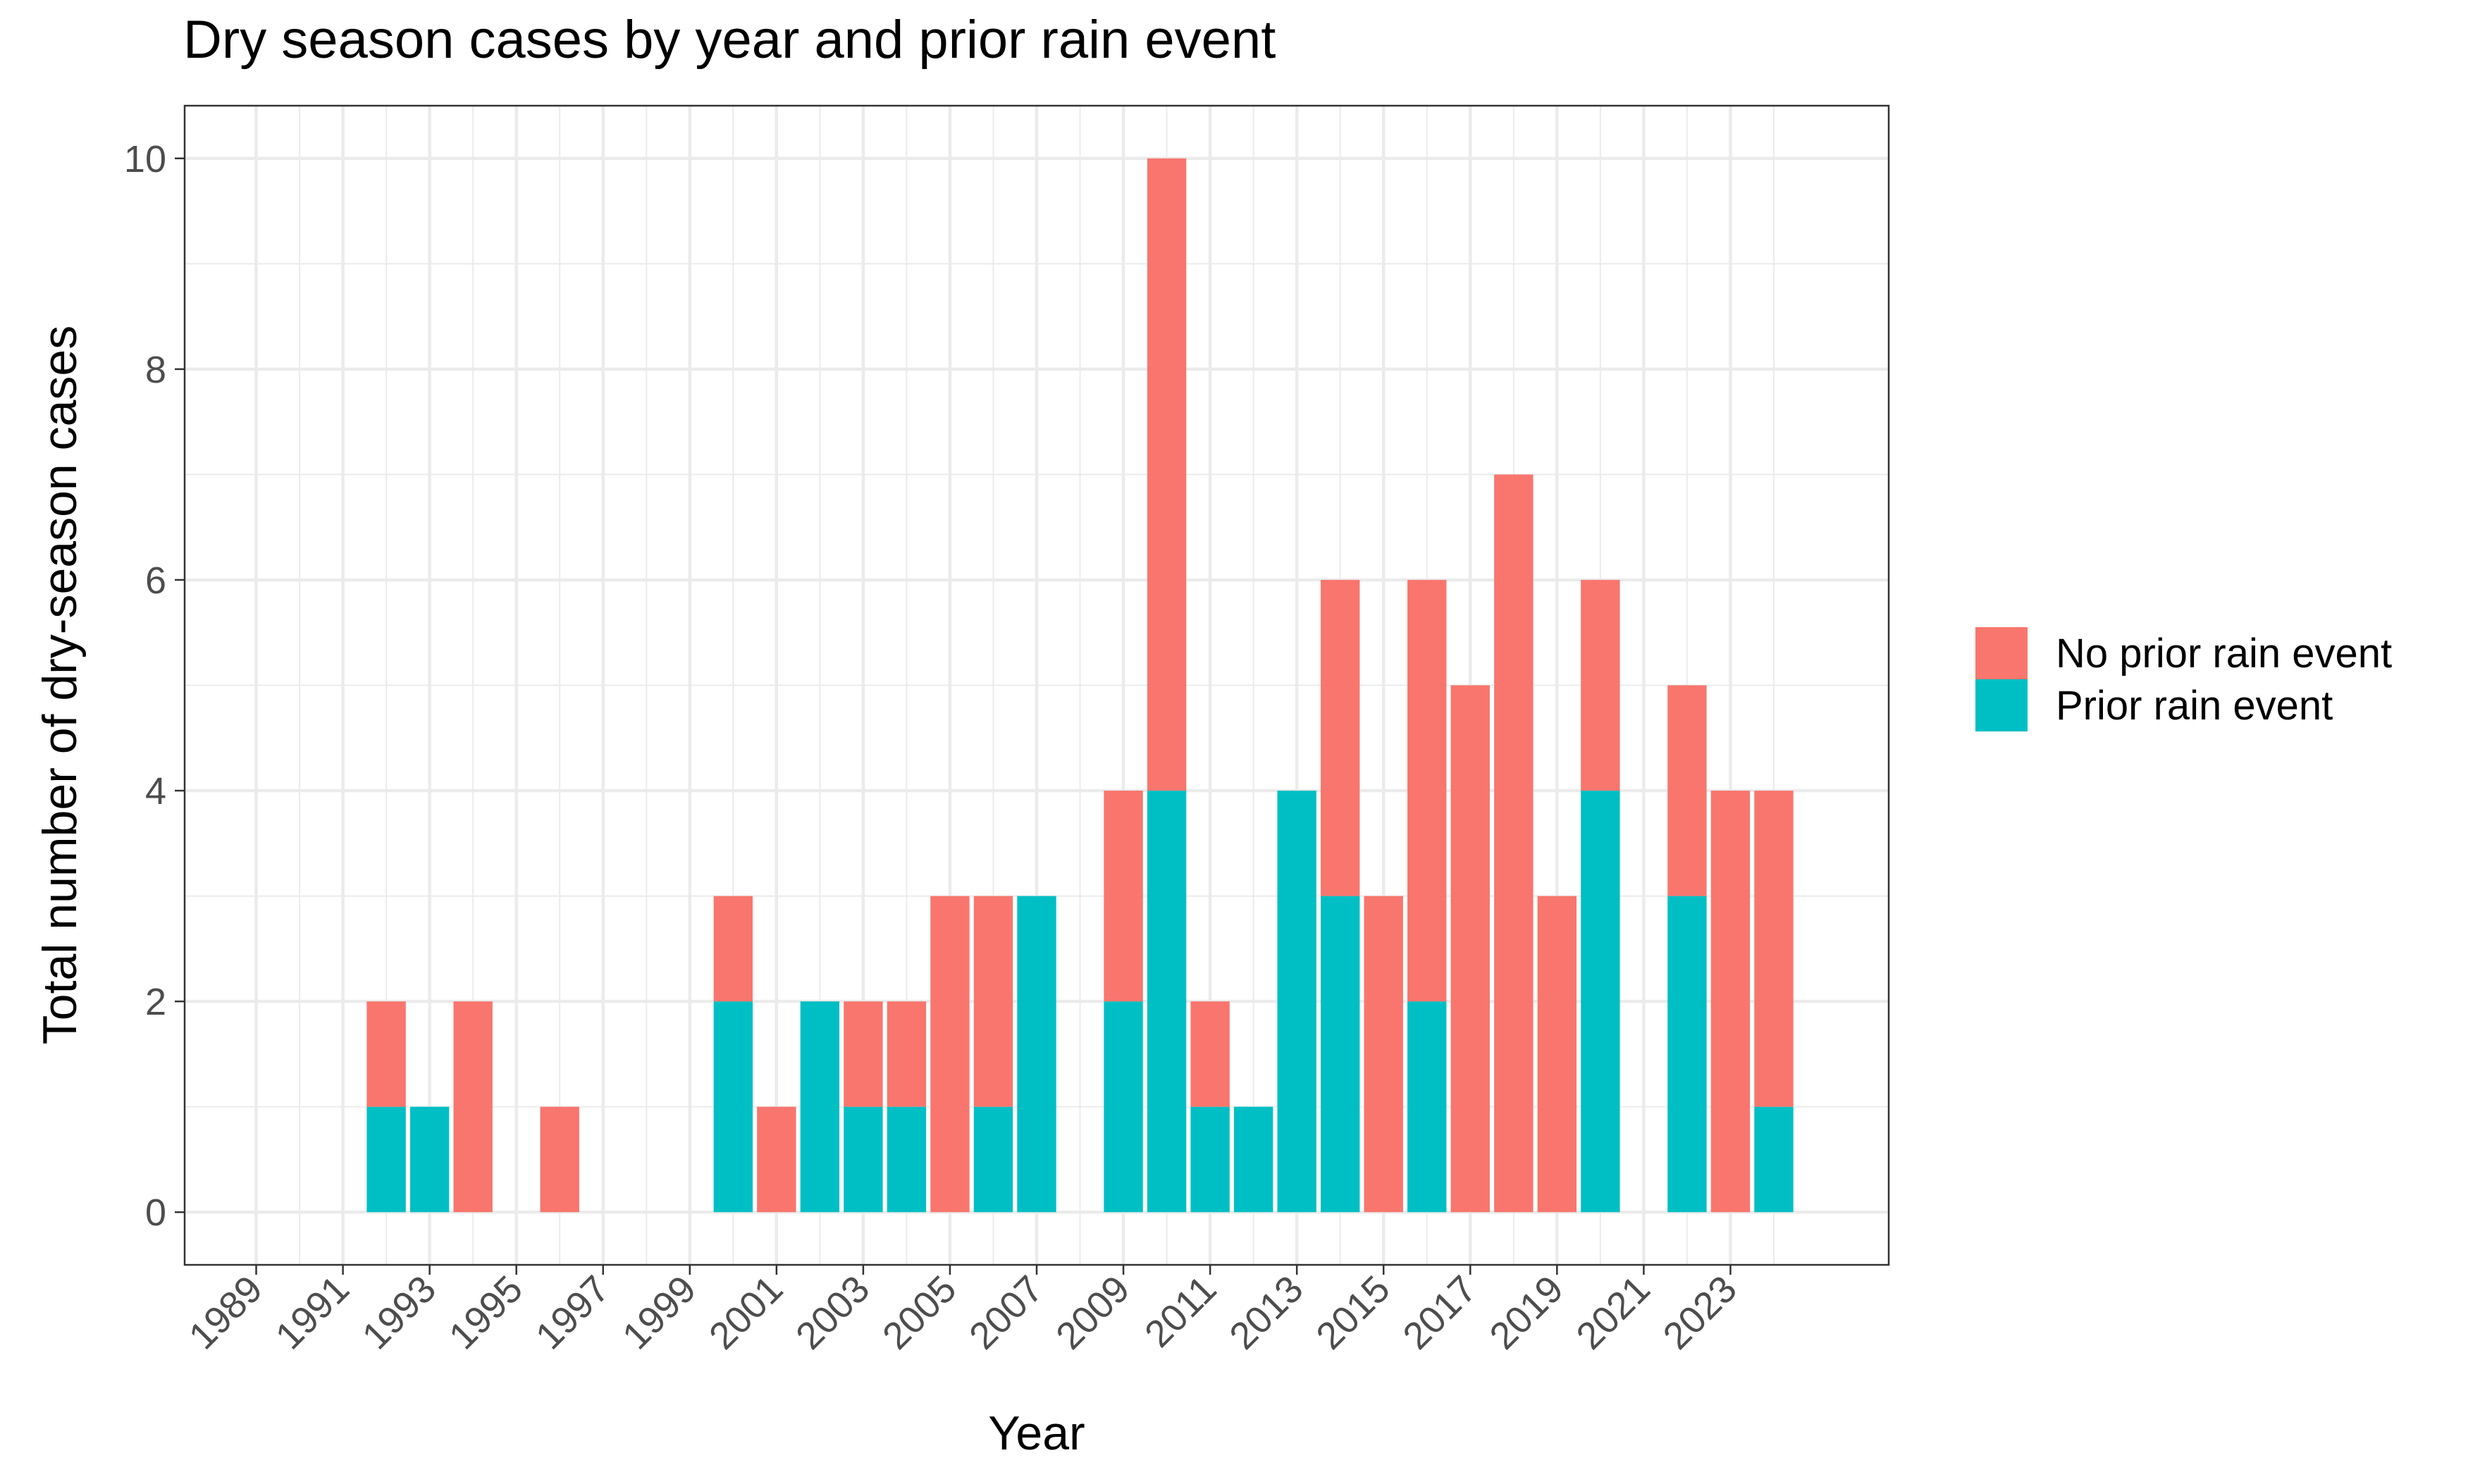 The height and width of the screenshot is (1484, 2480). I want to click on bar-2019-no-prior-rain-event, so click(1557, 1054).